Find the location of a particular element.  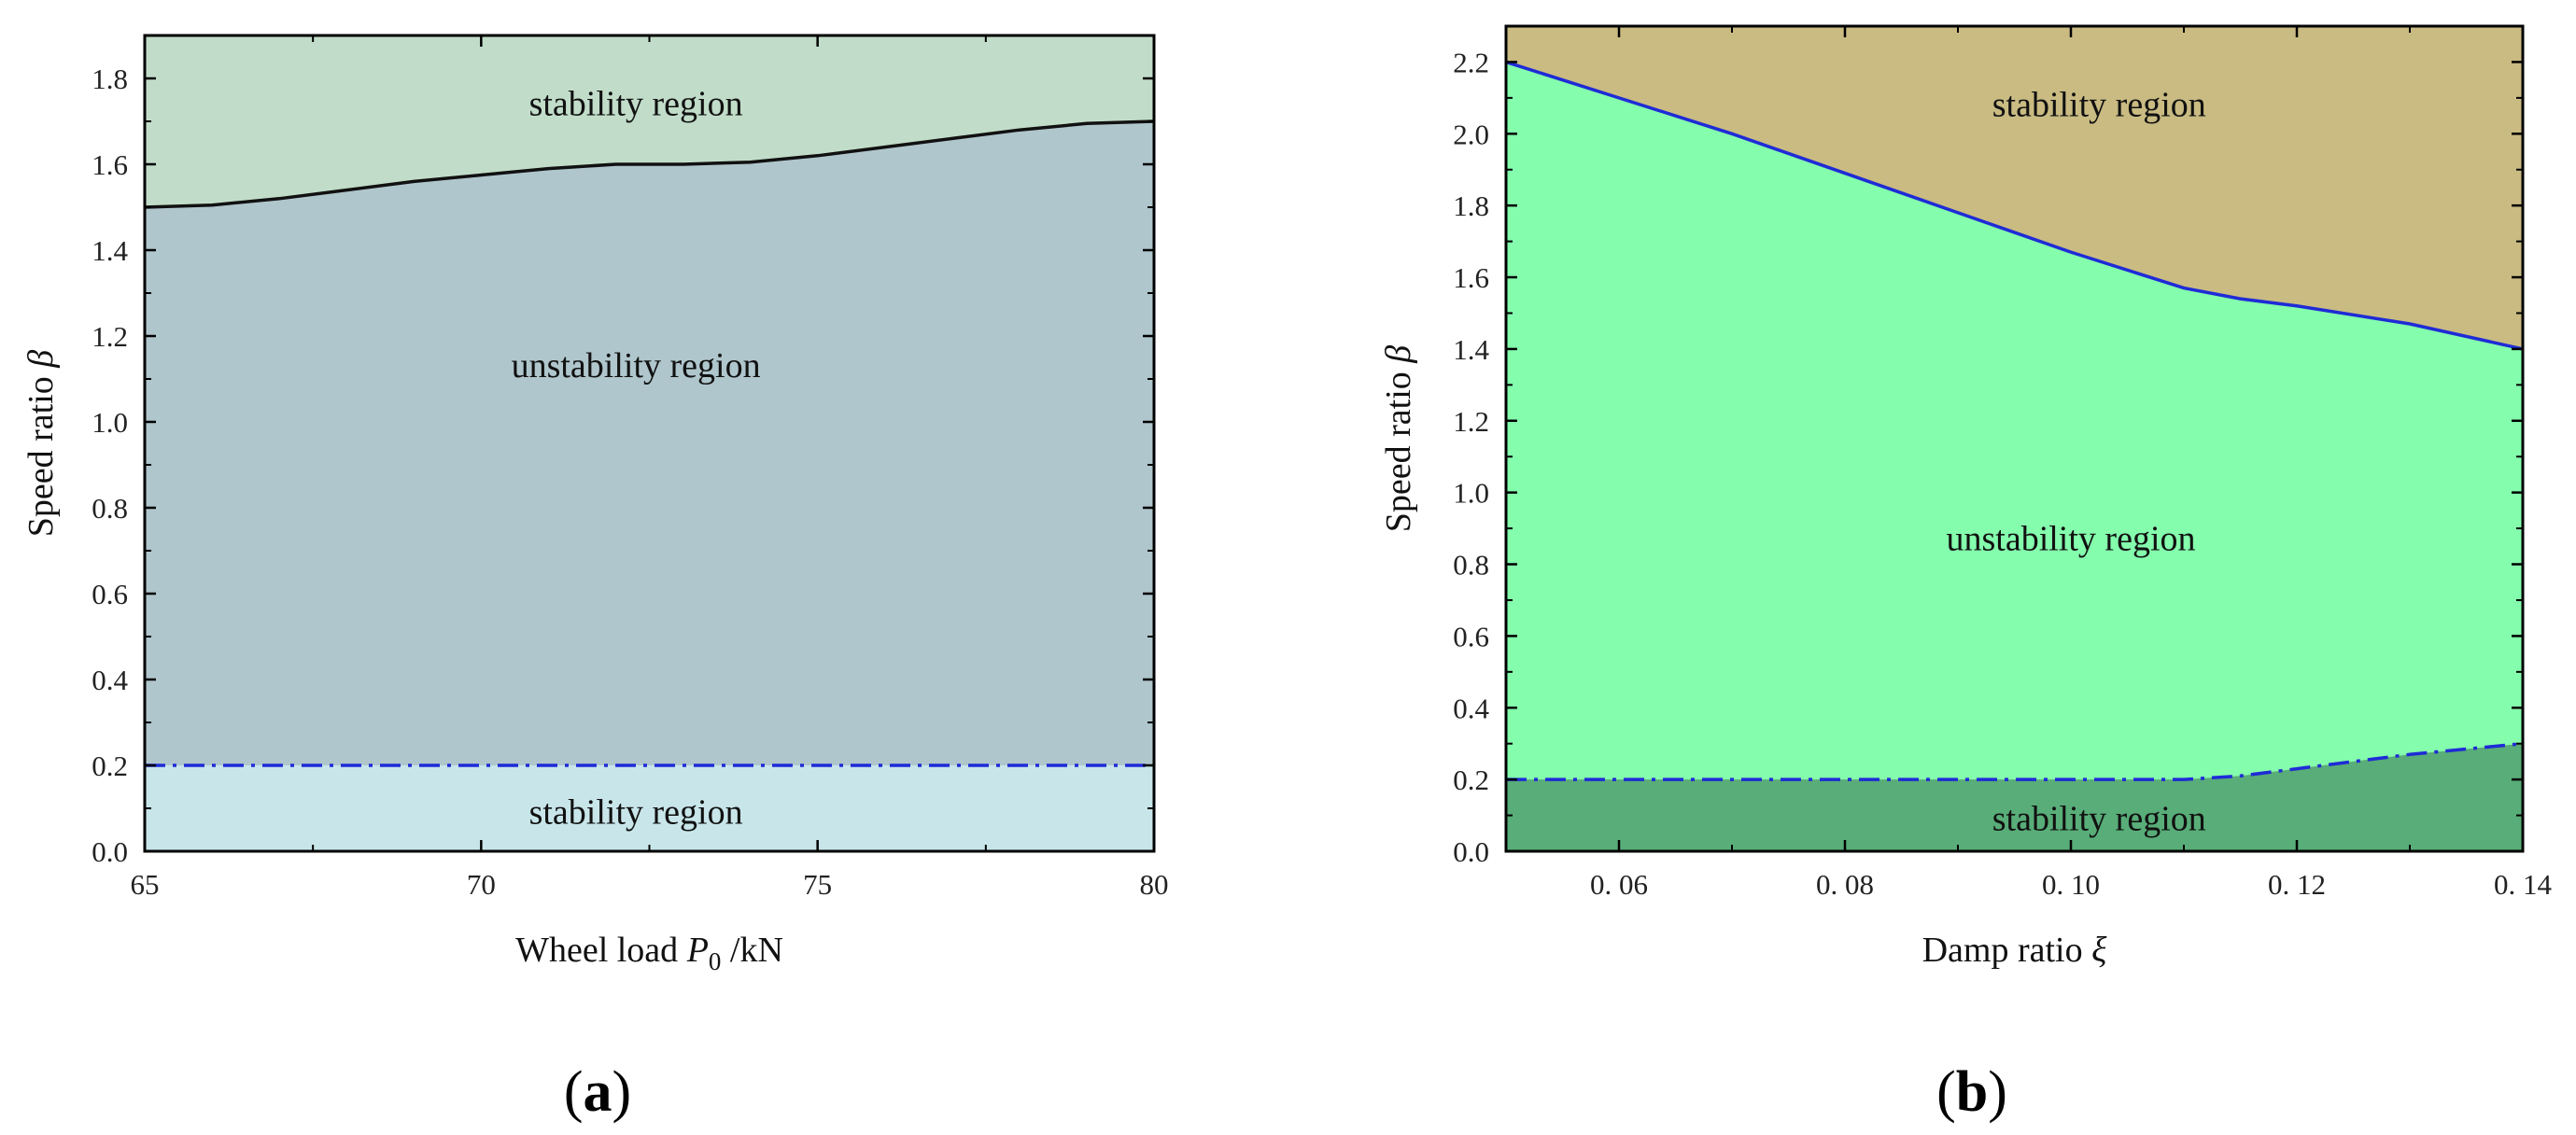

x-tick-label: 75 is located at coordinates (817, 884).